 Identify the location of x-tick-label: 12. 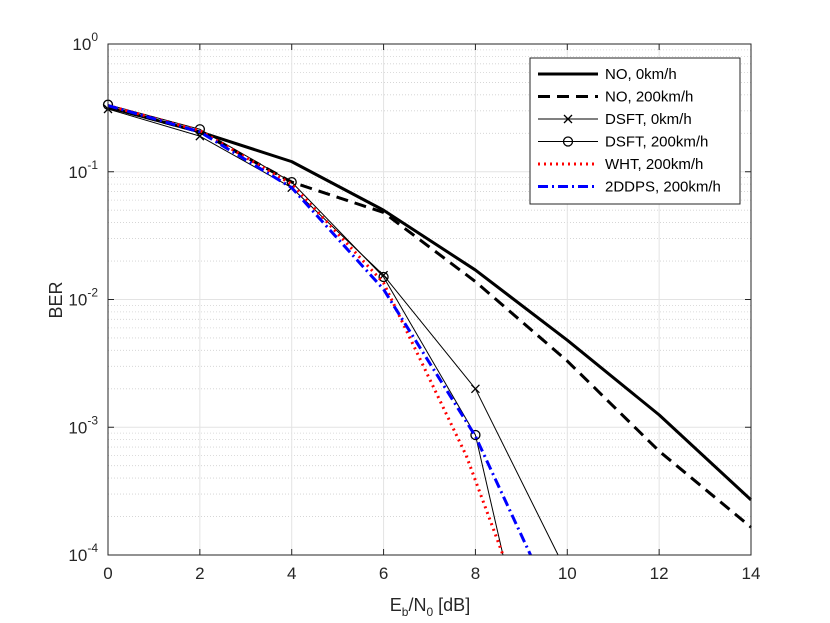
(659, 573).